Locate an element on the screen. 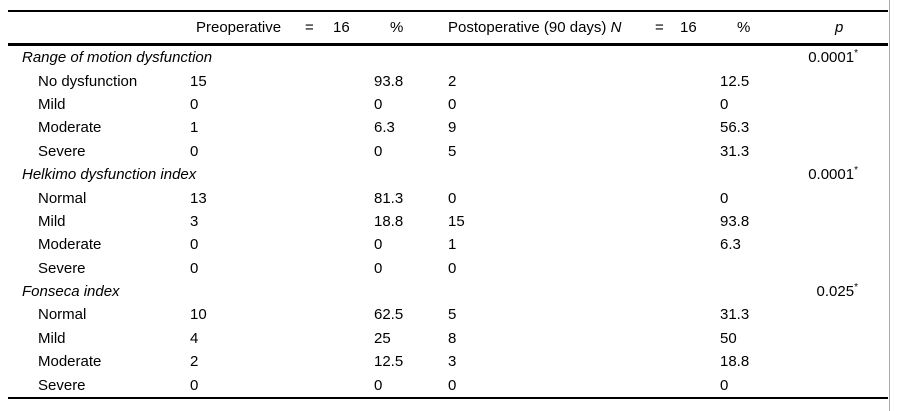 This screenshot has height=411, width=897. data-row: Severe 0 0 5 31.3 is located at coordinates (448, 151).